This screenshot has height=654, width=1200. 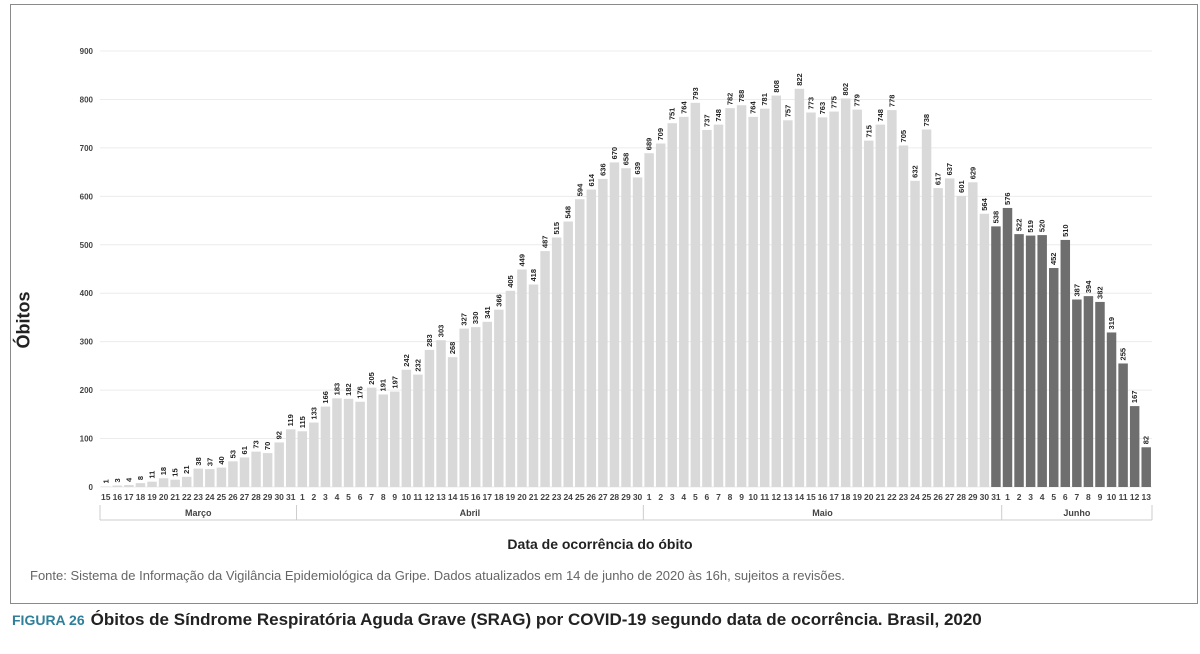 What do you see at coordinates (198, 461) in the screenshot?
I see `data-label: 38` at bounding box center [198, 461].